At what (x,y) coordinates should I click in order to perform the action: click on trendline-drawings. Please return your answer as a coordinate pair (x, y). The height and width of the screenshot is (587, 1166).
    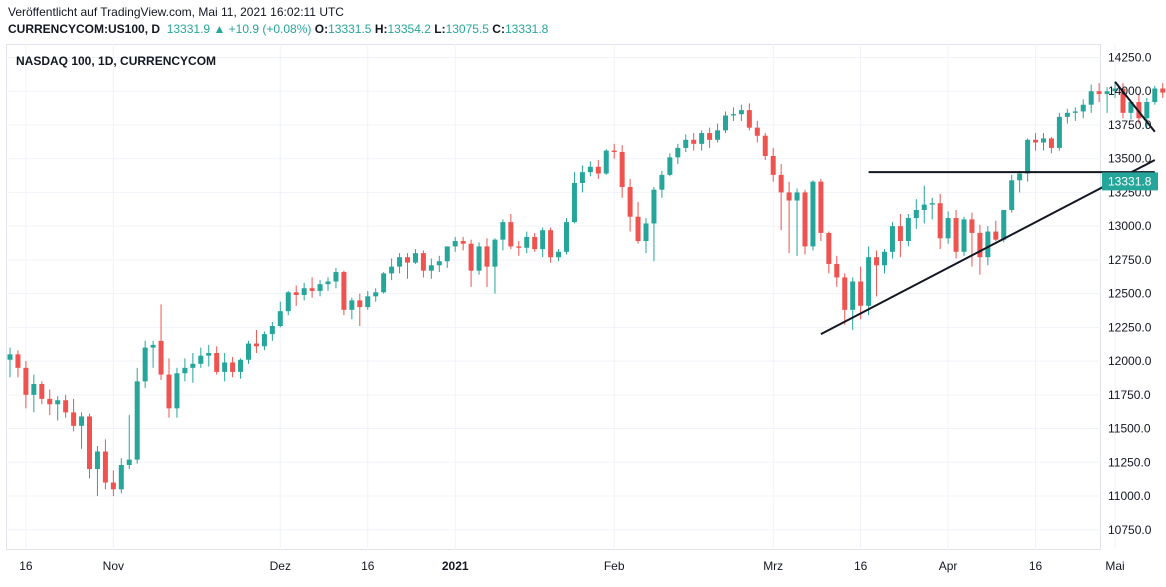
    Looking at the image, I should click on (988, 208).